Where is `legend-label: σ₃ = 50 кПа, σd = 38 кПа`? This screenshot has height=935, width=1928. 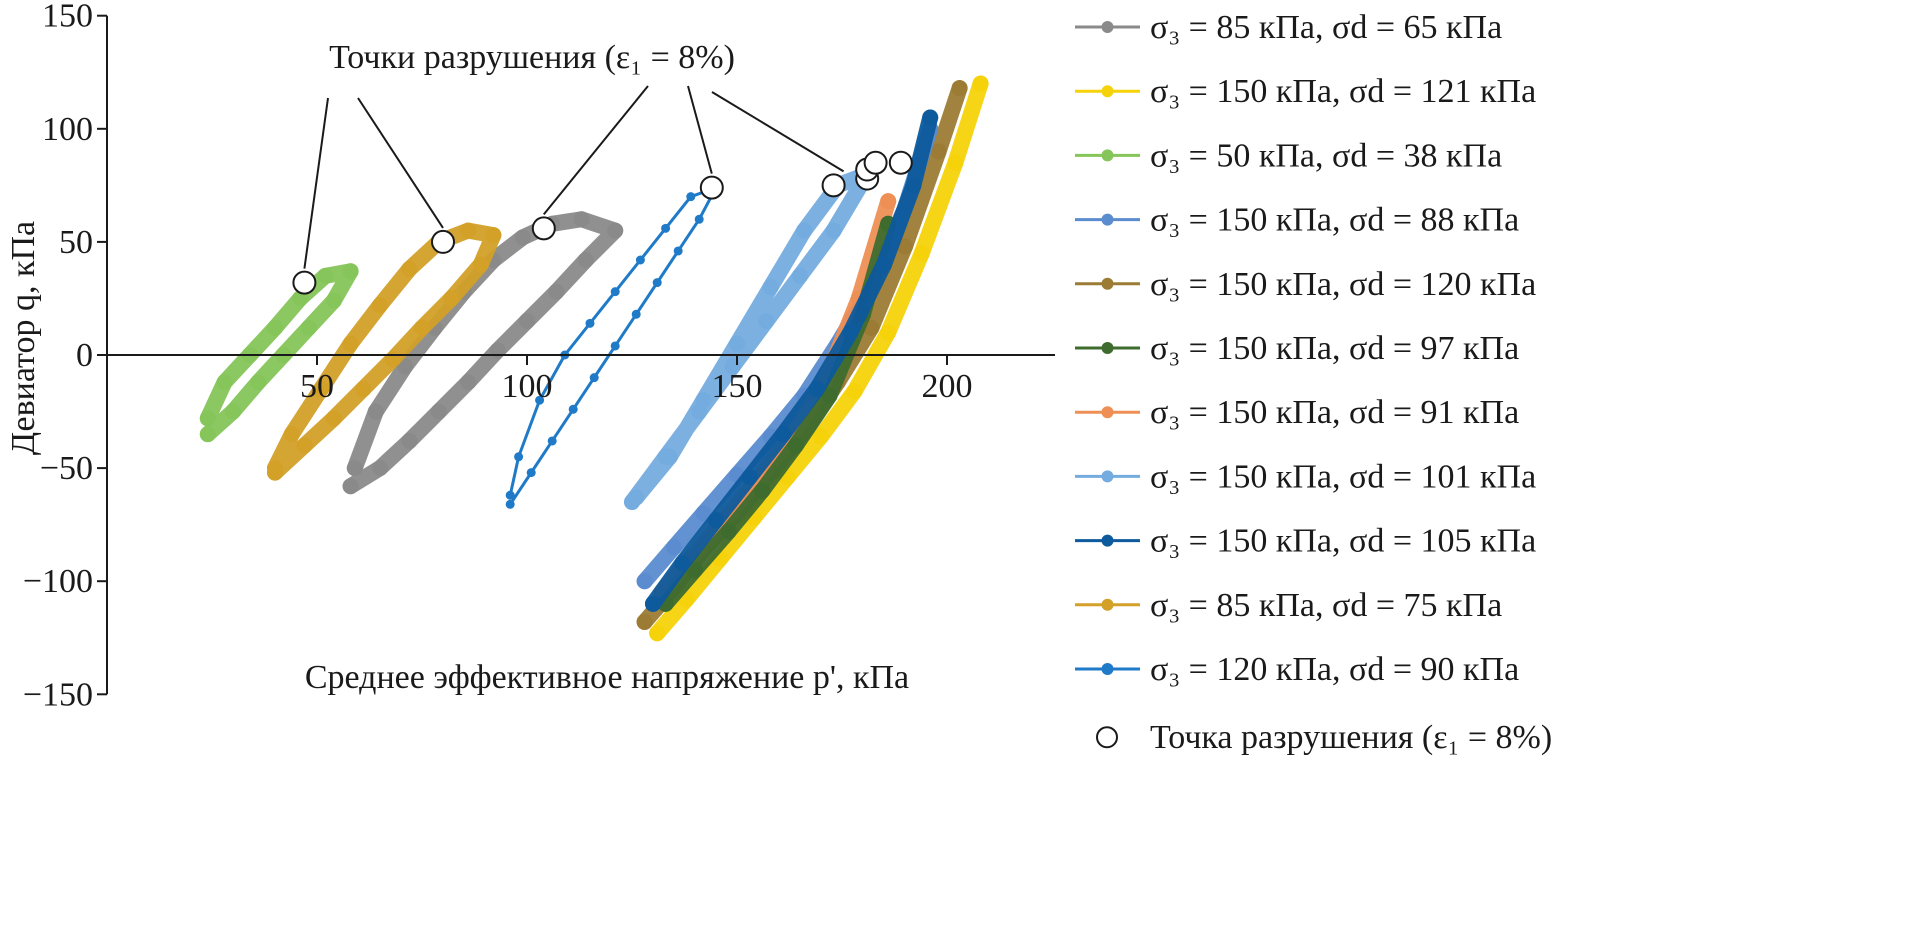
legend-label: σ₃ = 50 кПа, σd = 38 кПа is located at coordinates (1326, 155).